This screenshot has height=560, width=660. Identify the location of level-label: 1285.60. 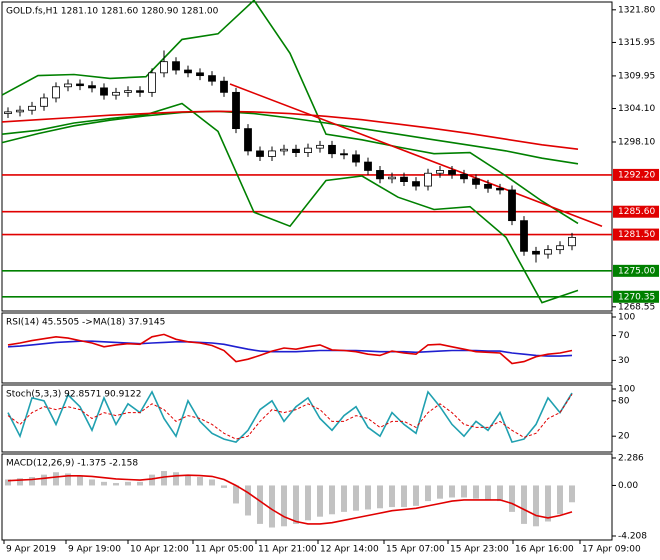
(636, 212).